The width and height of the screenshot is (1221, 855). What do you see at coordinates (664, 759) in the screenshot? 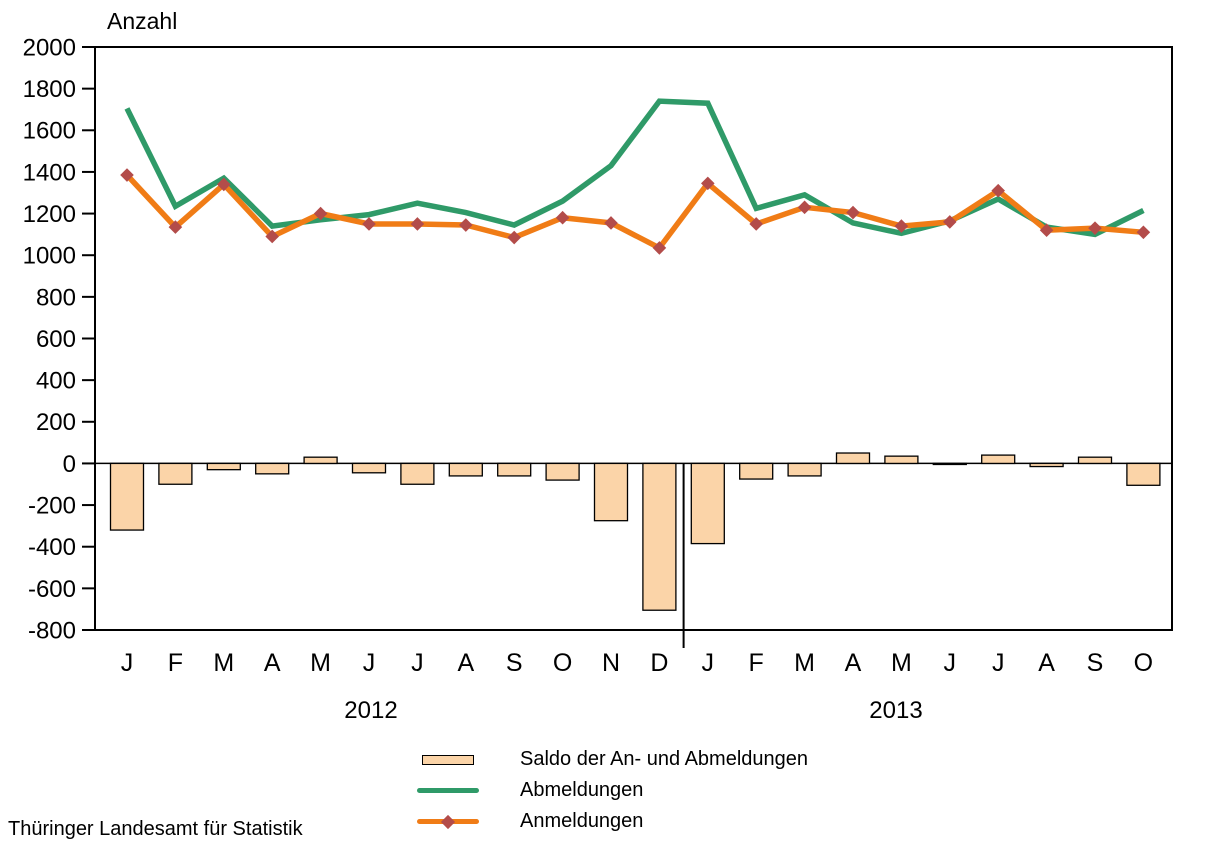
I see `legend-label-saldo: Saldo der An- und Abmeldungen` at bounding box center [664, 759].